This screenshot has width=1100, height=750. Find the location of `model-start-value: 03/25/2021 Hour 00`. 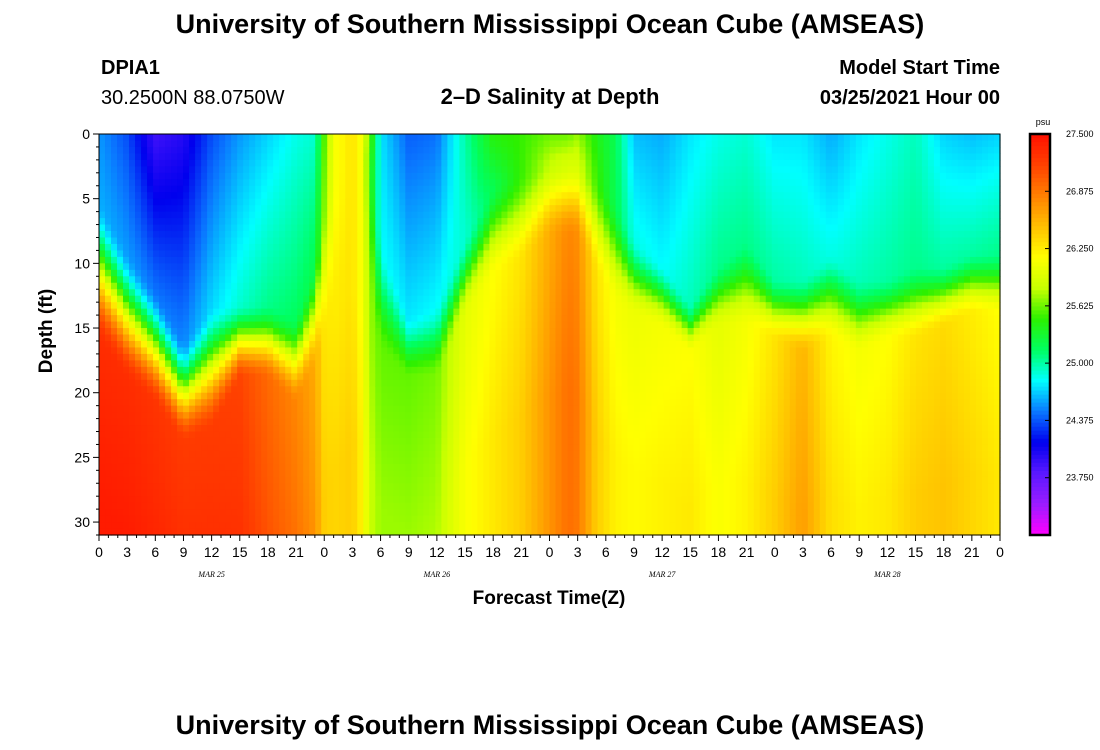

model-start-value: 03/25/2021 Hour 00 is located at coordinates (909, 98).